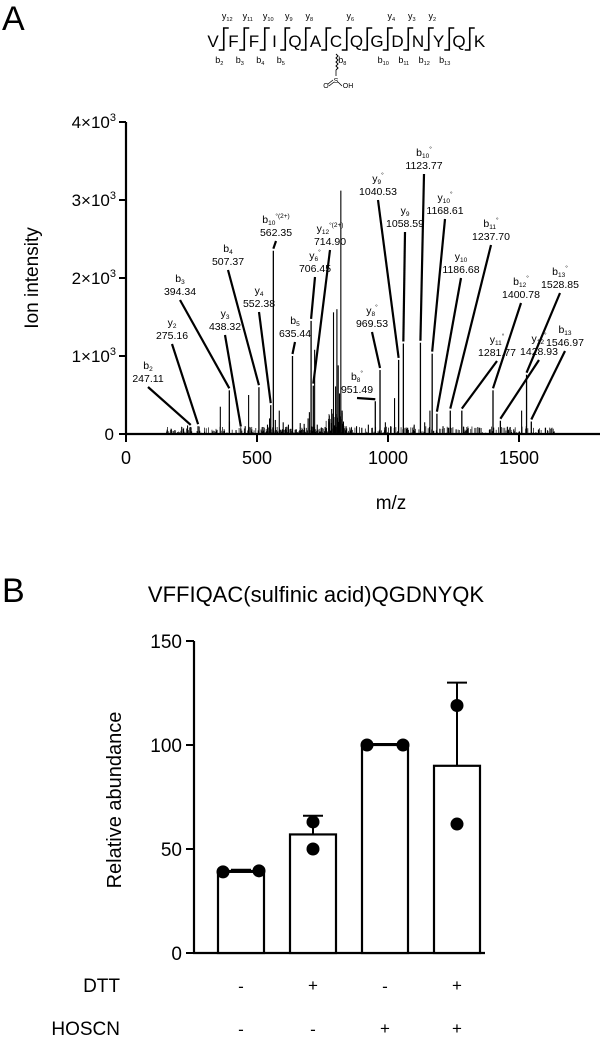 Image resolution: width=602 pixels, height=1039 pixels. I want to click on ion-label: y11, so click(248, 17).